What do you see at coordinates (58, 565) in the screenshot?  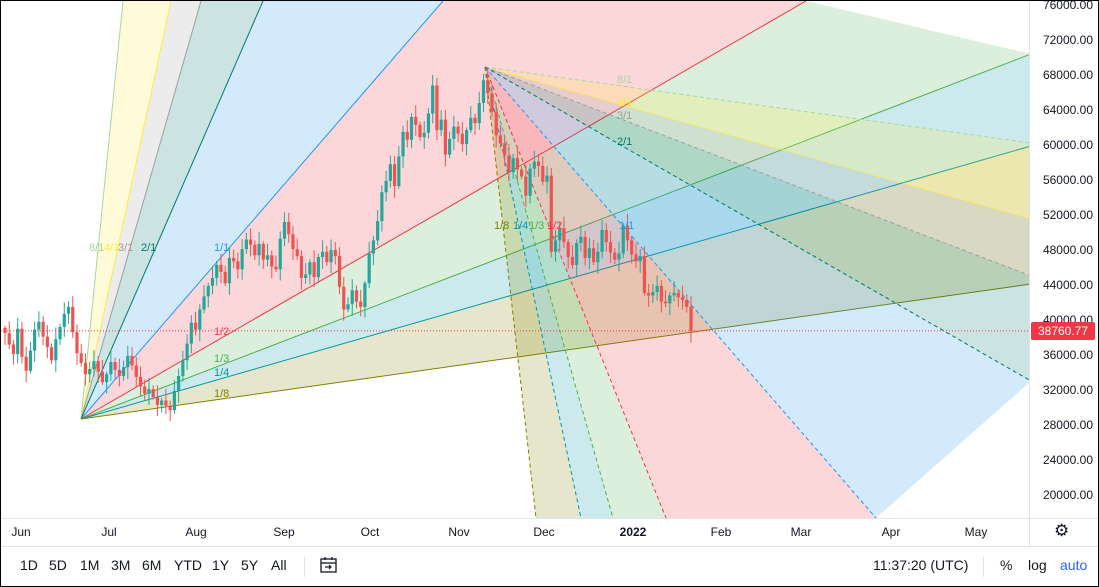 I see `range-5d-button: 5D` at bounding box center [58, 565].